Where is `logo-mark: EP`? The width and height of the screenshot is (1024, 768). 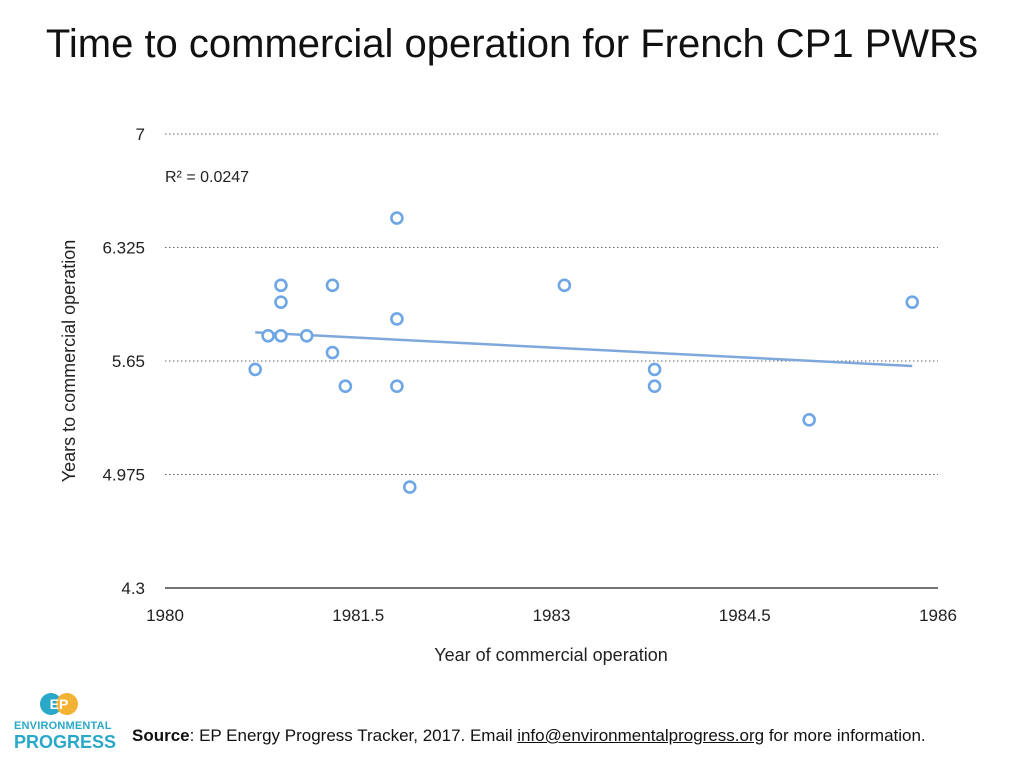
logo-mark: EP is located at coordinates (59, 704).